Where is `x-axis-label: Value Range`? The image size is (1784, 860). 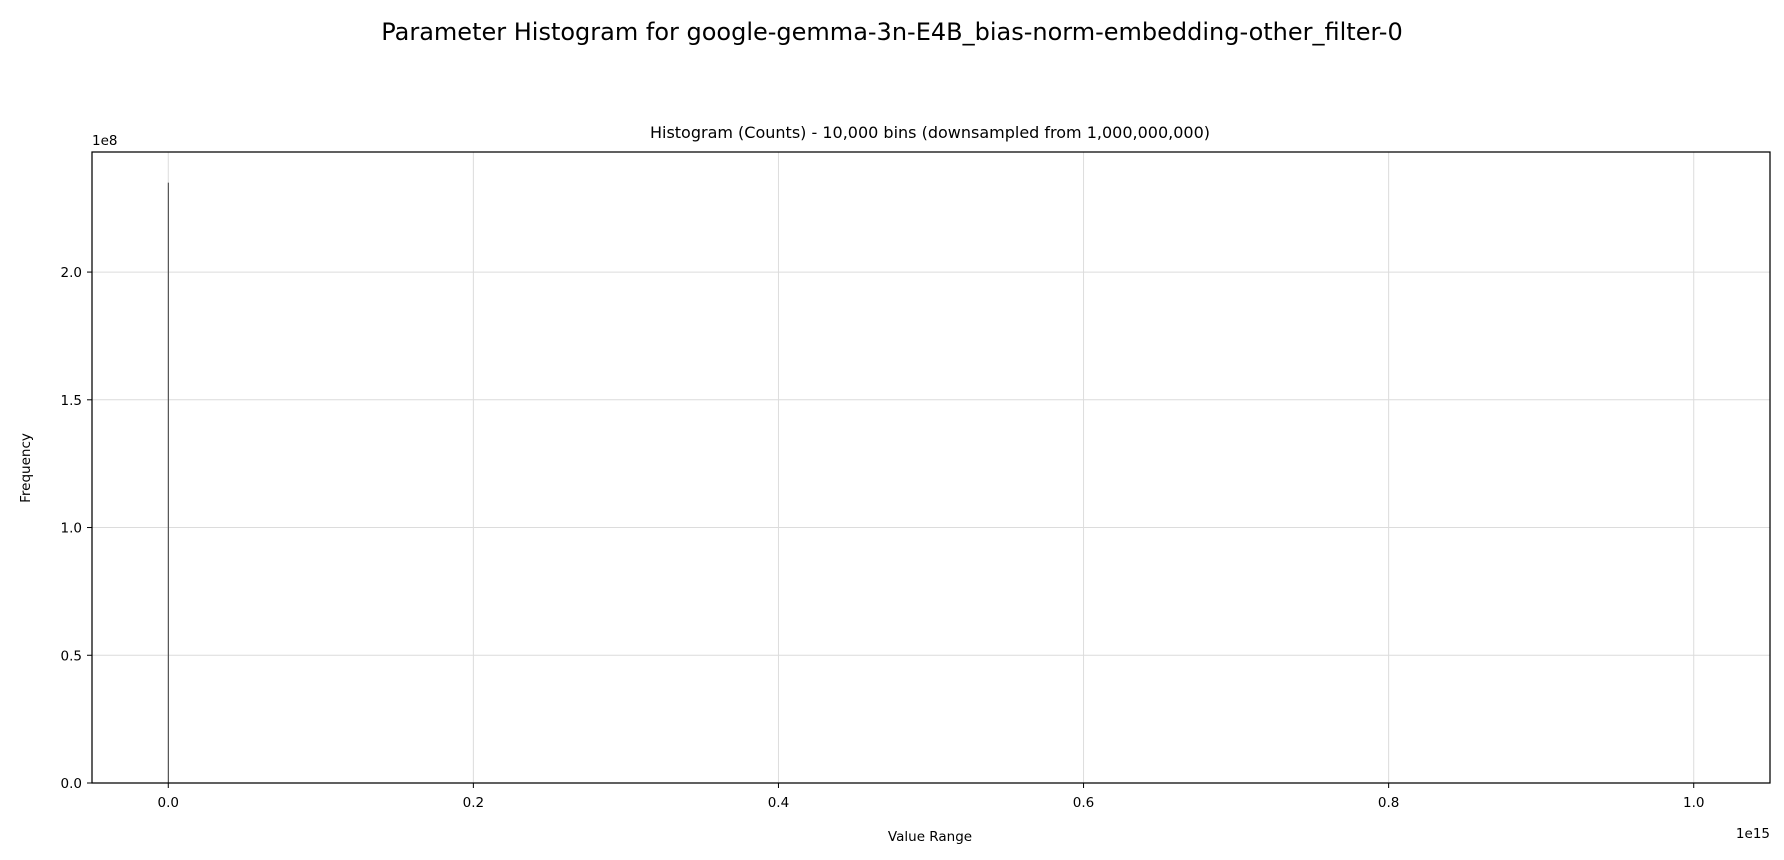 x-axis-label: Value Range is located at coordinates (930, 837).